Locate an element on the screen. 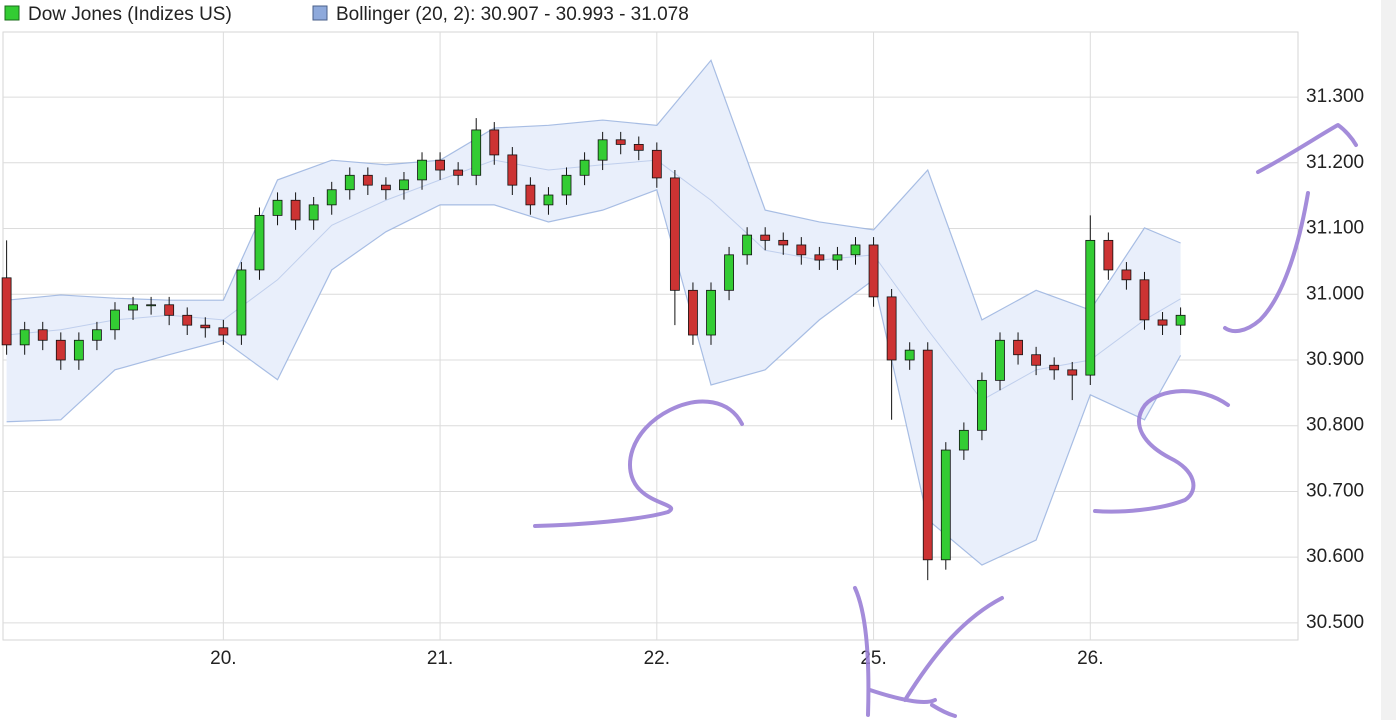 Image resolution: width=1396 pixels, height=720 pixels. legend-label: Dow Jones (Indizes US) is located at coordinates (130, 14).